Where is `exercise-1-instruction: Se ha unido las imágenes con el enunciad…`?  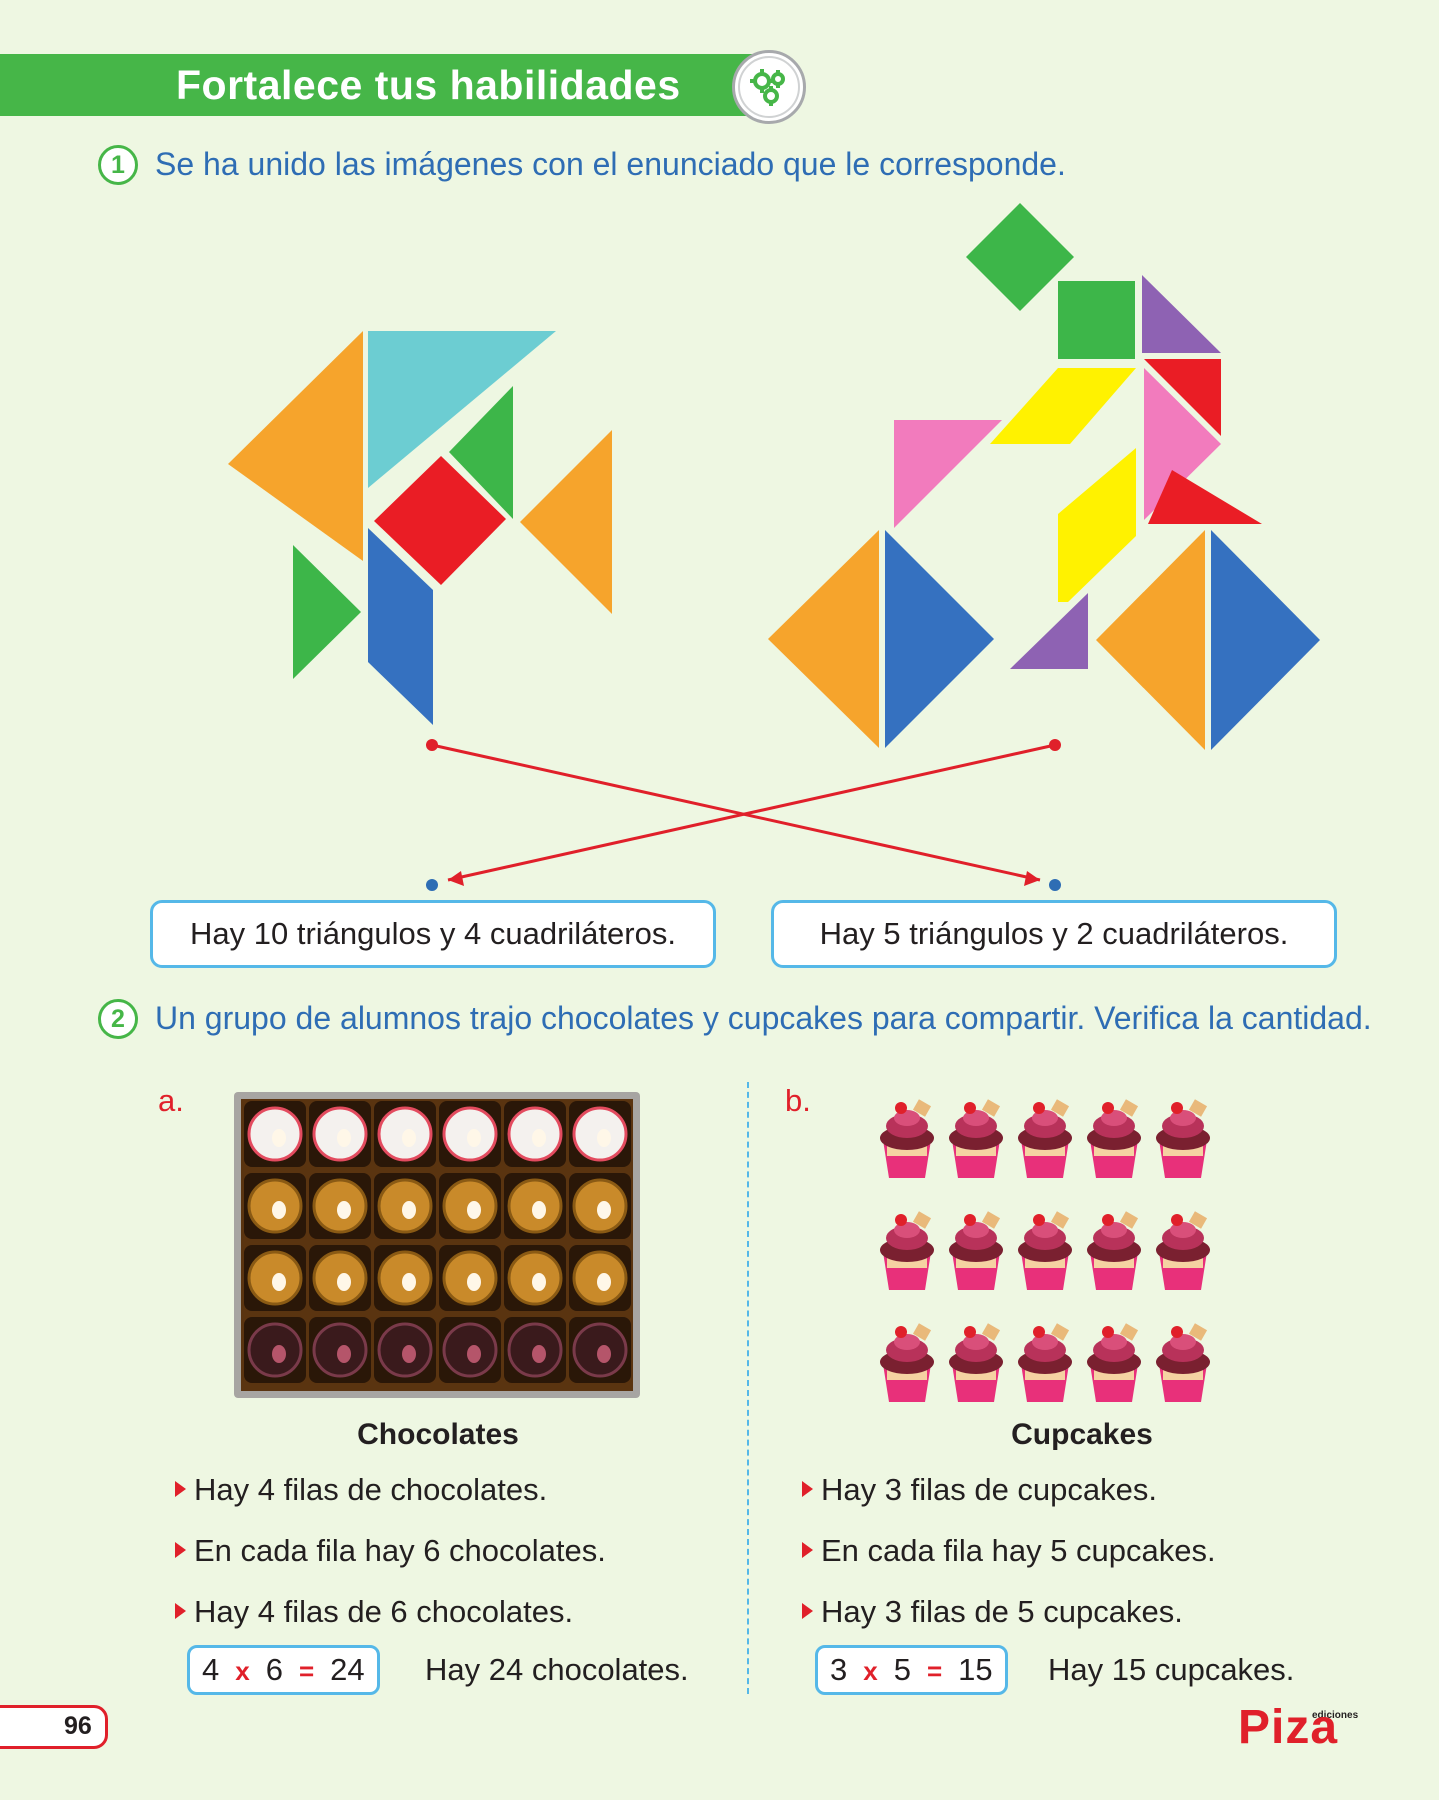
exercise-1-instruction: Se ha unido las imágenes con el enunciad… is located at coordinates (610, 164).